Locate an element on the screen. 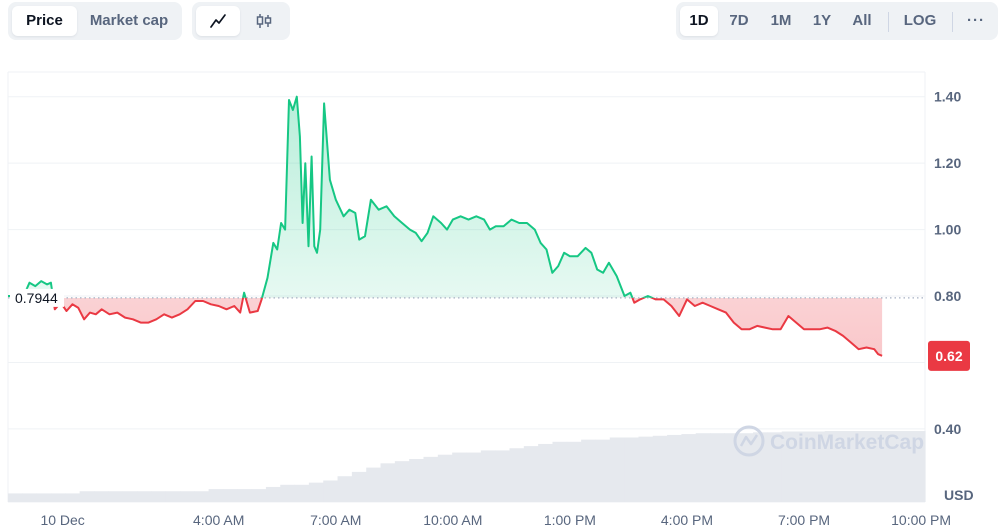 This screenshot has height=531, width=1005. current-price-badge: 0.62 is located at coordinates (949, 355).